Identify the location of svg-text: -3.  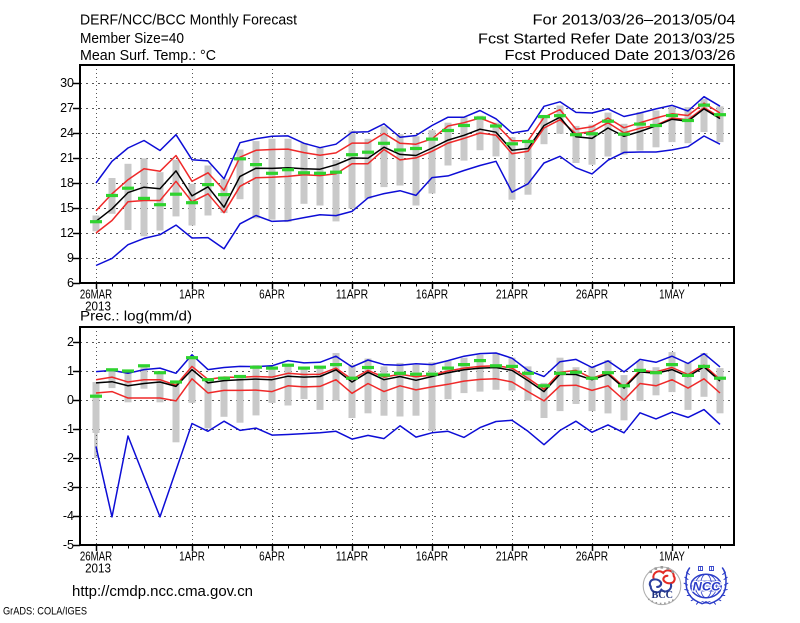
(68, 487).